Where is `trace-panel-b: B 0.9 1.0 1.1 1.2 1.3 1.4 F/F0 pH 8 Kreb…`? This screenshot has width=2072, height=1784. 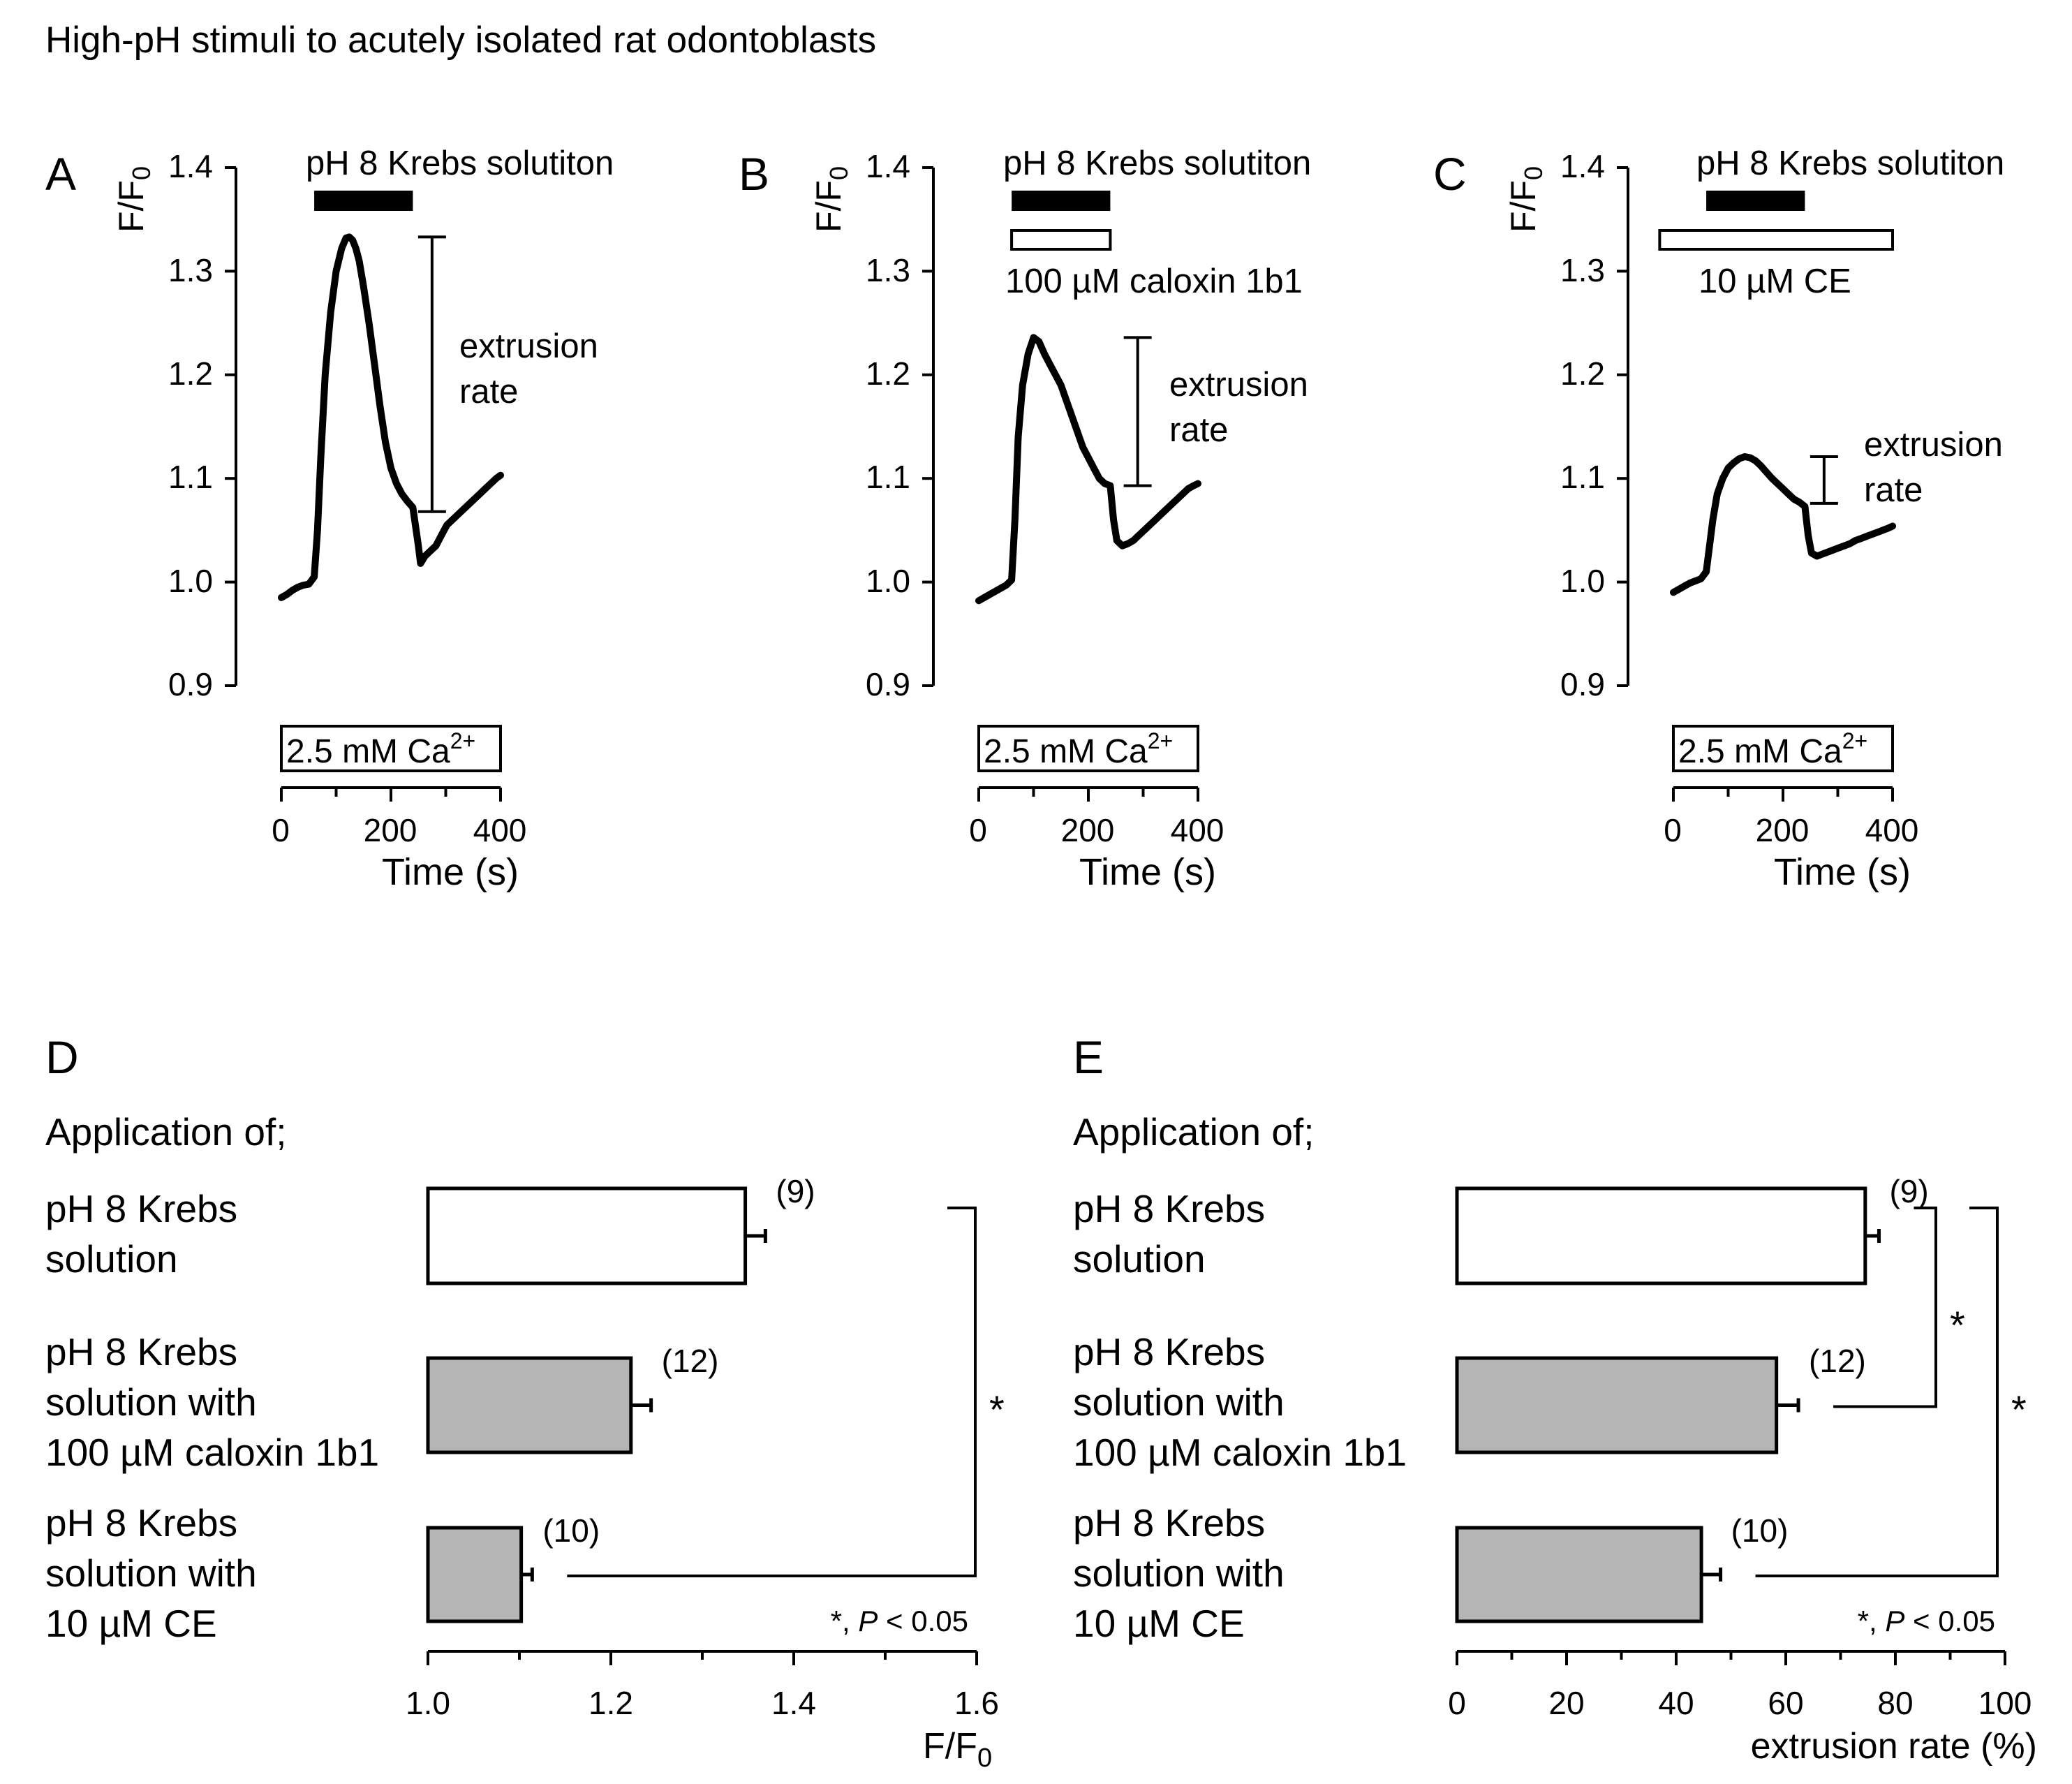 trace-panel-b: B 0.9 1.0 1.1 1.2 1.3 1.4 F/F0 pH 8 Kreb… is located at coordinates (1025, 519).